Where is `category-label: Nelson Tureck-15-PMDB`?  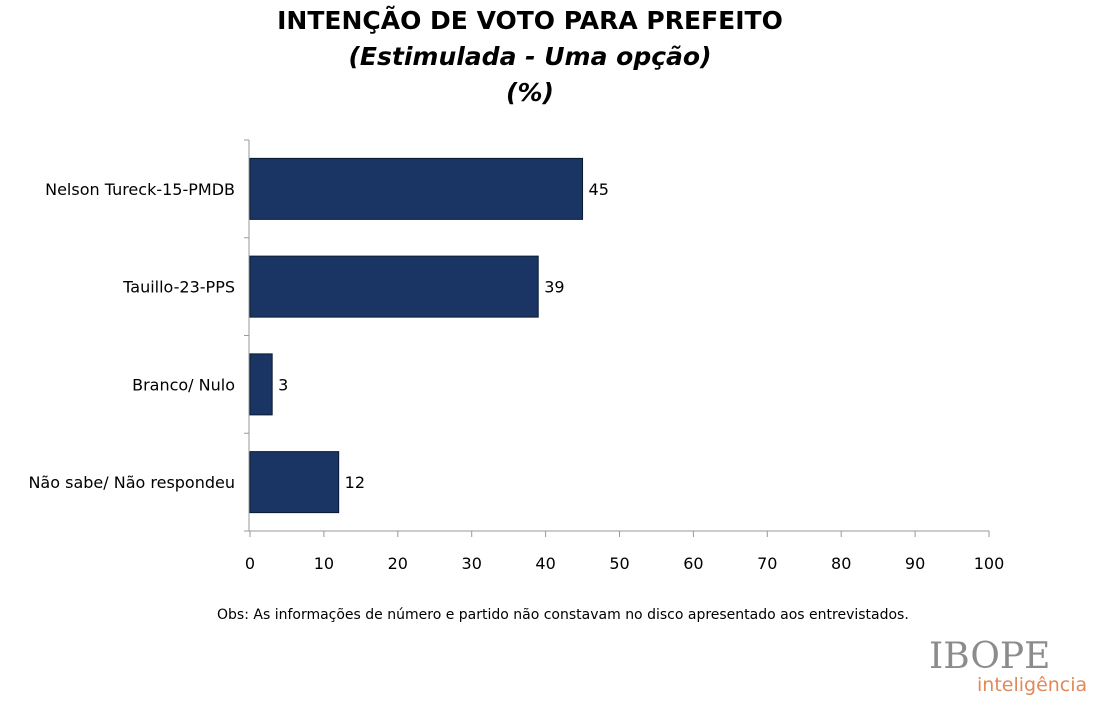
category-label: Nelson Tureck-15-PMDB is located at coordinates (140, 189).